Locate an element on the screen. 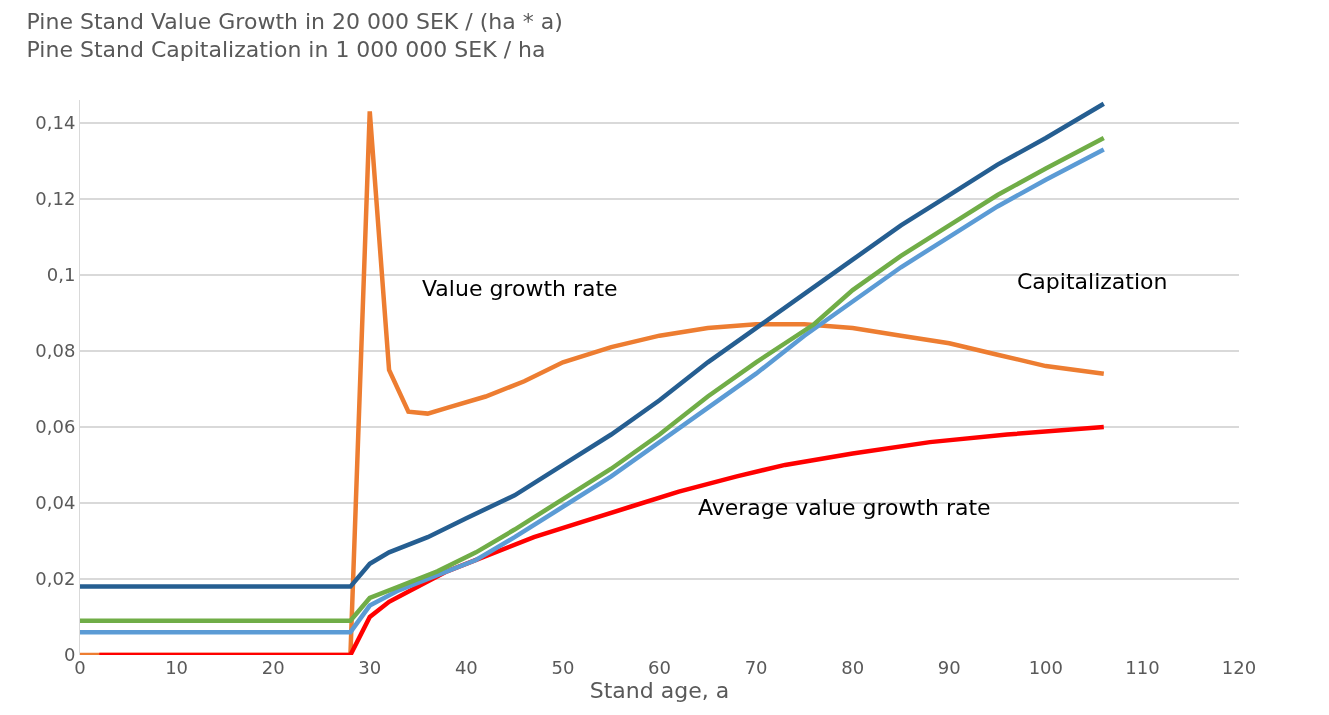 Image resolution: width=1329 pixels, height=715 pixels. annotation: Average value growth rate is located at coordinates (844, 507).